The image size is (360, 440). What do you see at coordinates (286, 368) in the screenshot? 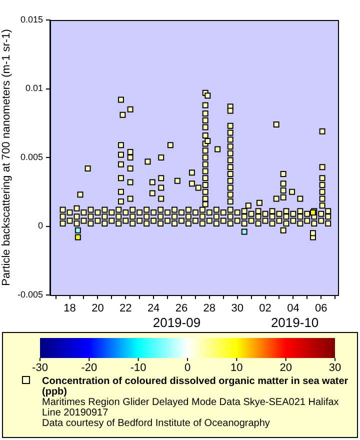
I see `color-bar-label: 20` at bounding box center [286, 368].